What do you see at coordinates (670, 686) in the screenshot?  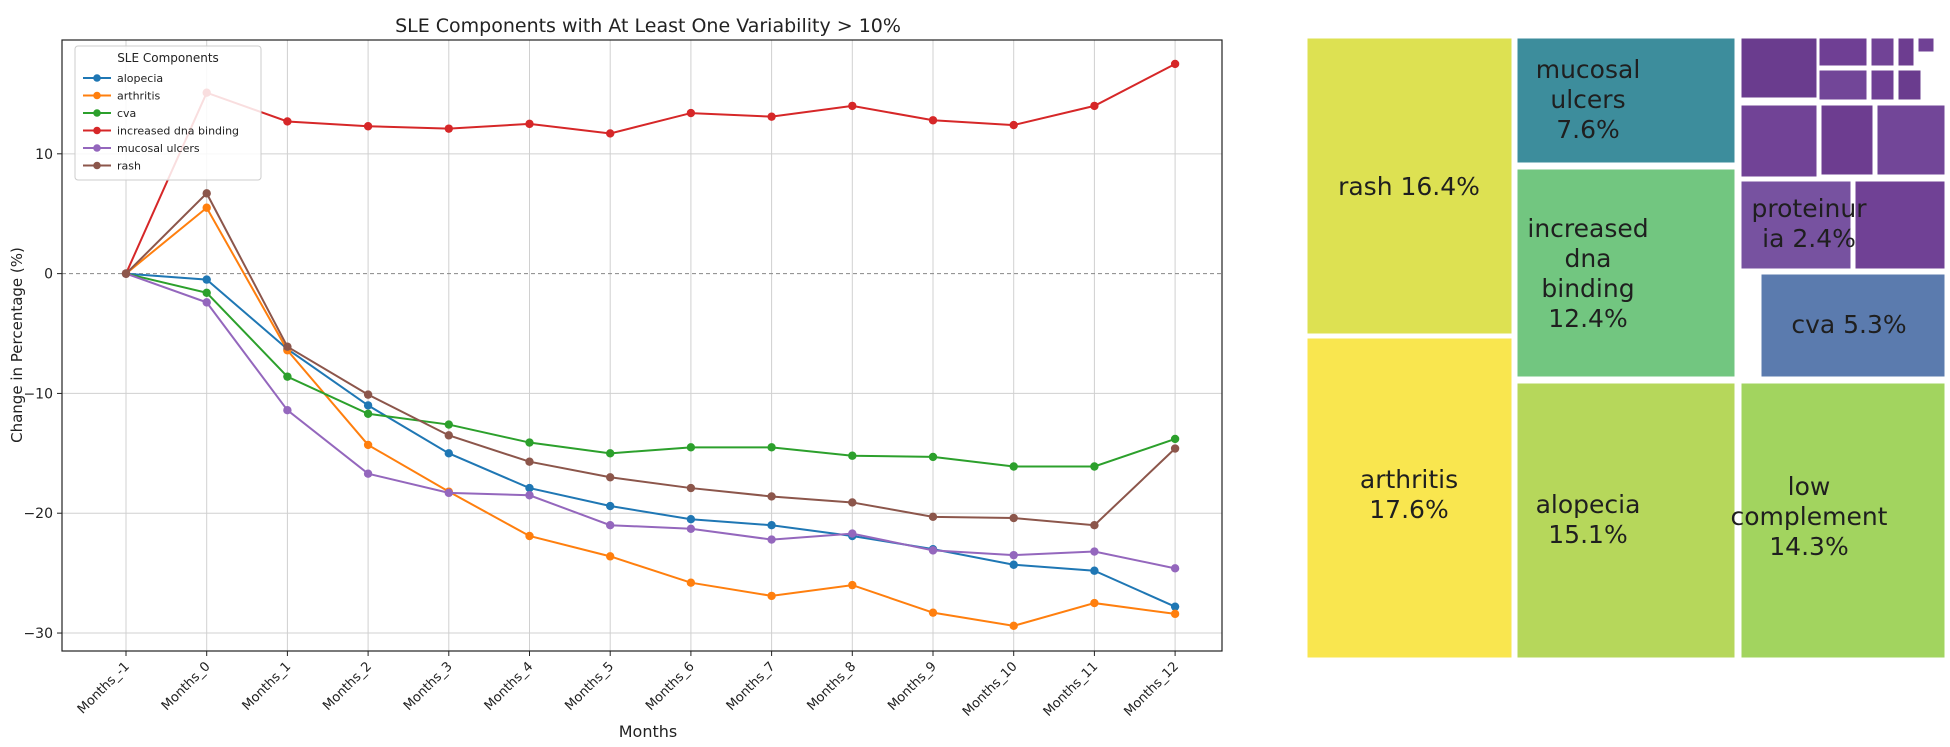 I see `x-tick-label: Months_6` at bounding box center [670, 686].